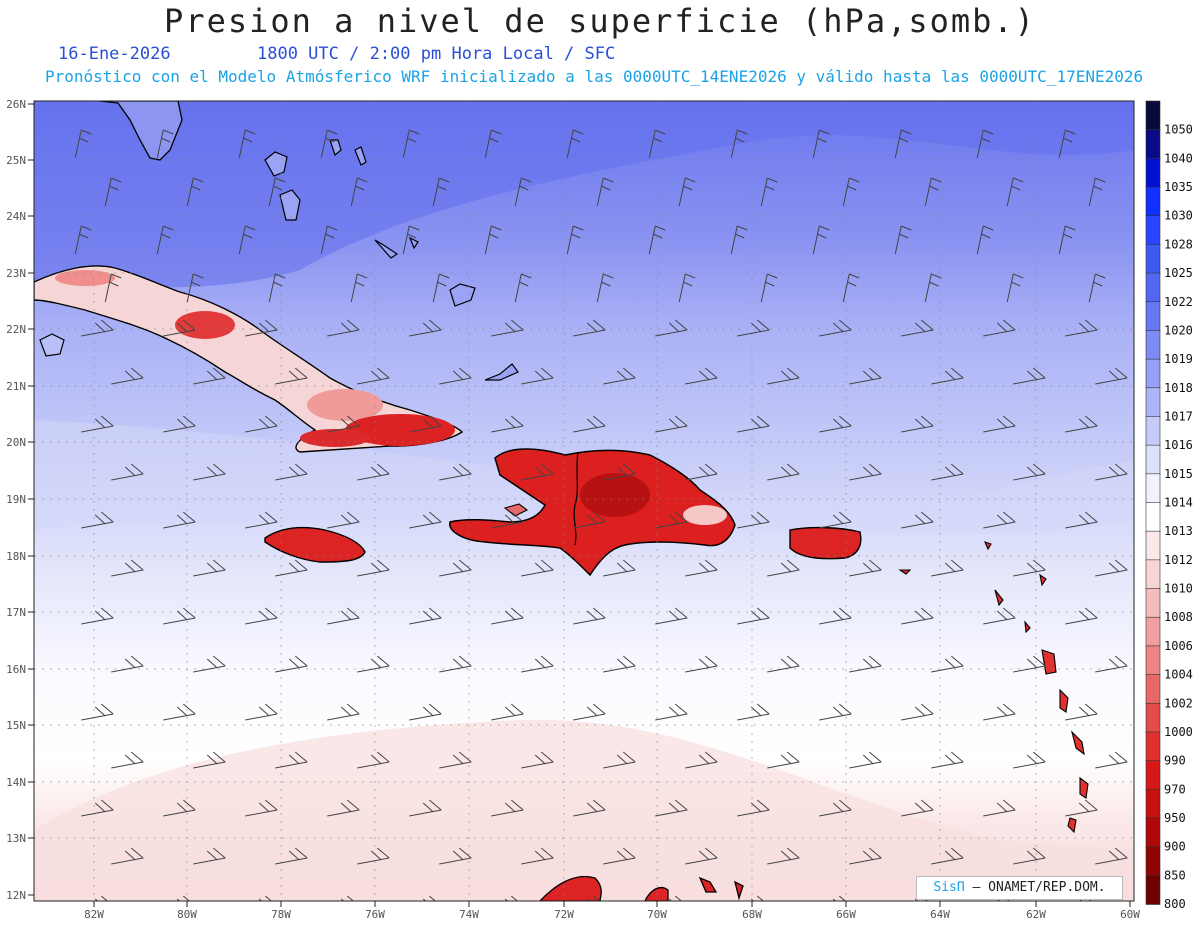 The width and height of the screenshot is (1200, 927). What do you see at coordinates (1175, 875) in the screenshot?
I see `legend-label: 850` at bounding box center [1175, 875].